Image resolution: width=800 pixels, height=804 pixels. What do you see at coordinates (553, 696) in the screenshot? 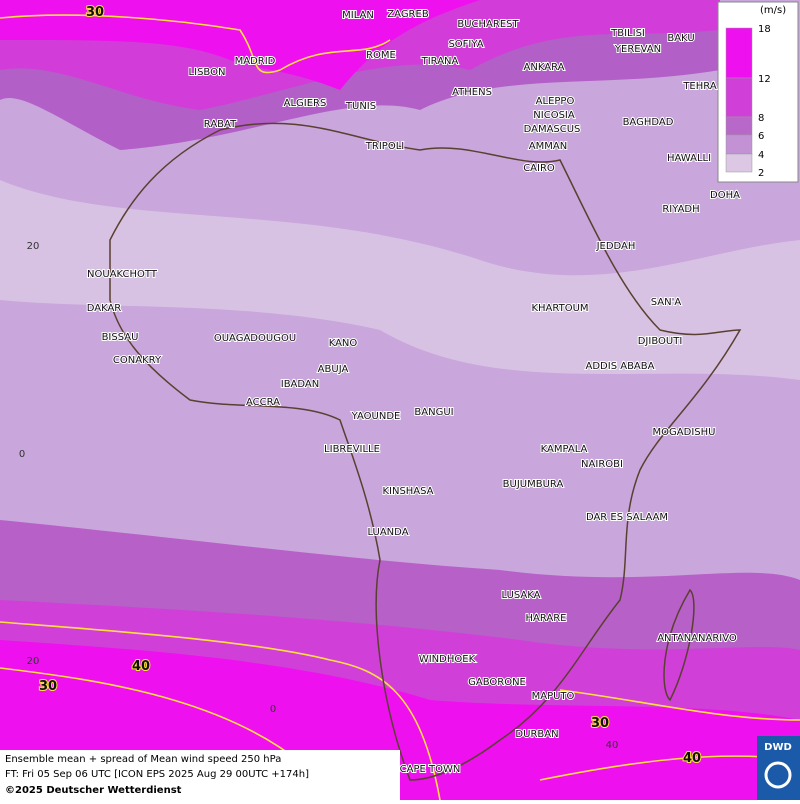
I see `city-label: MAPUTO` at bounding box center [553, 696].